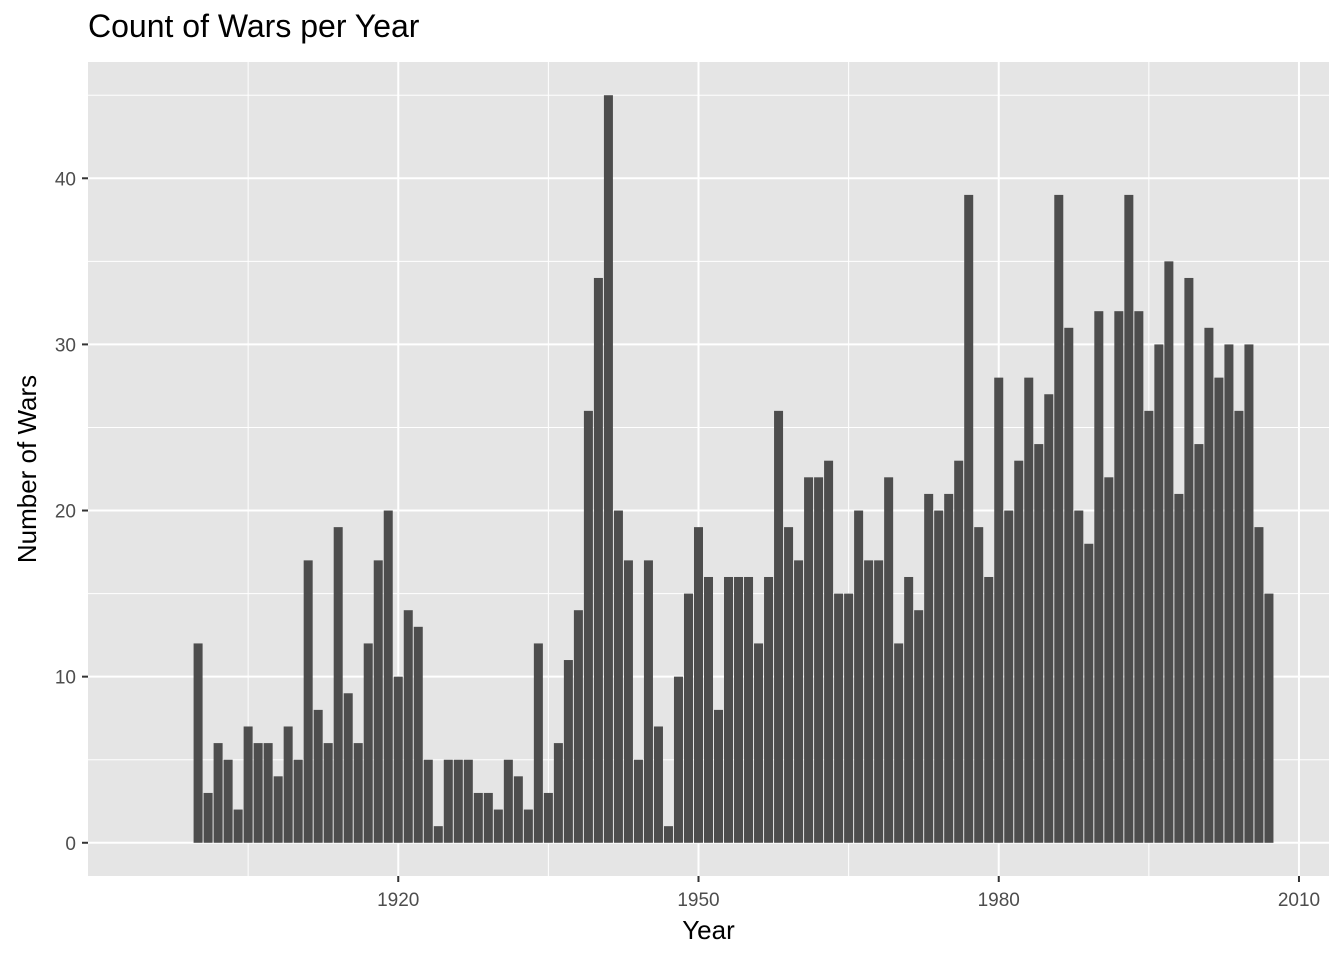 The height and width of the screenshot is (960, 1344). What do you see at coordinates (428, 801) in the screenshot?
I see `bar-1923` at bounding box center [428, 801].